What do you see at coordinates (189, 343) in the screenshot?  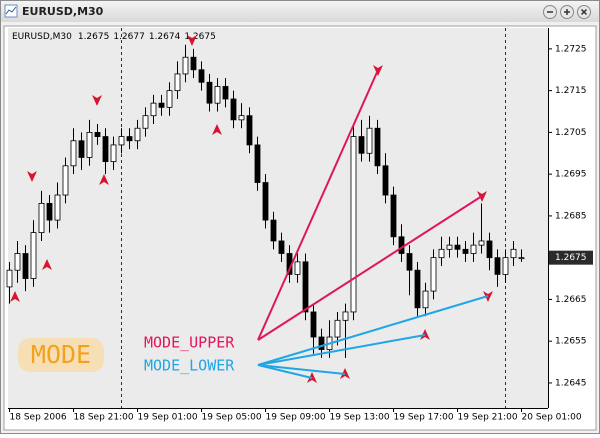 I see `mode-upper-label: MODE_UPPER` at bounding box center [189, 343].